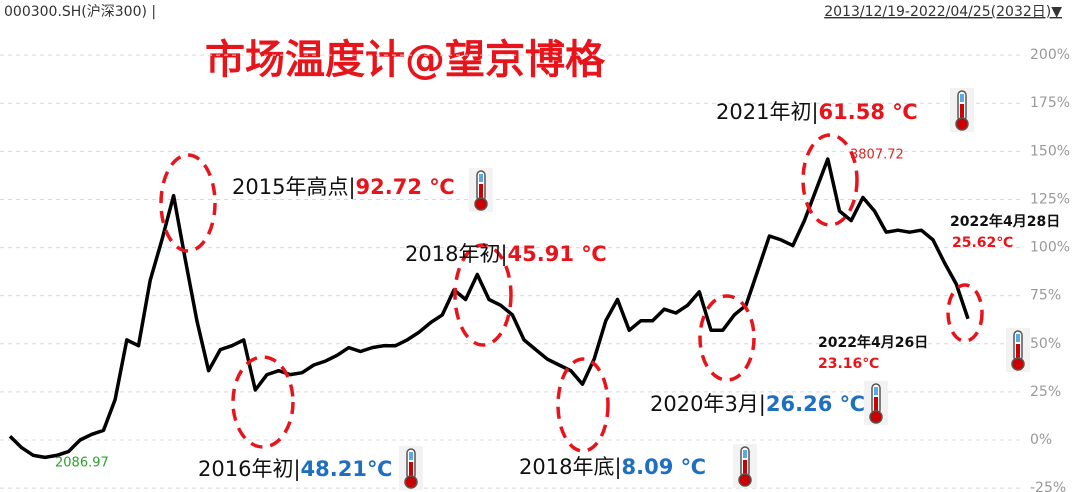  Describe the element at coordinates (767, 112) in the screenshot. I see `annotation-label: 2021年初|` at that location.